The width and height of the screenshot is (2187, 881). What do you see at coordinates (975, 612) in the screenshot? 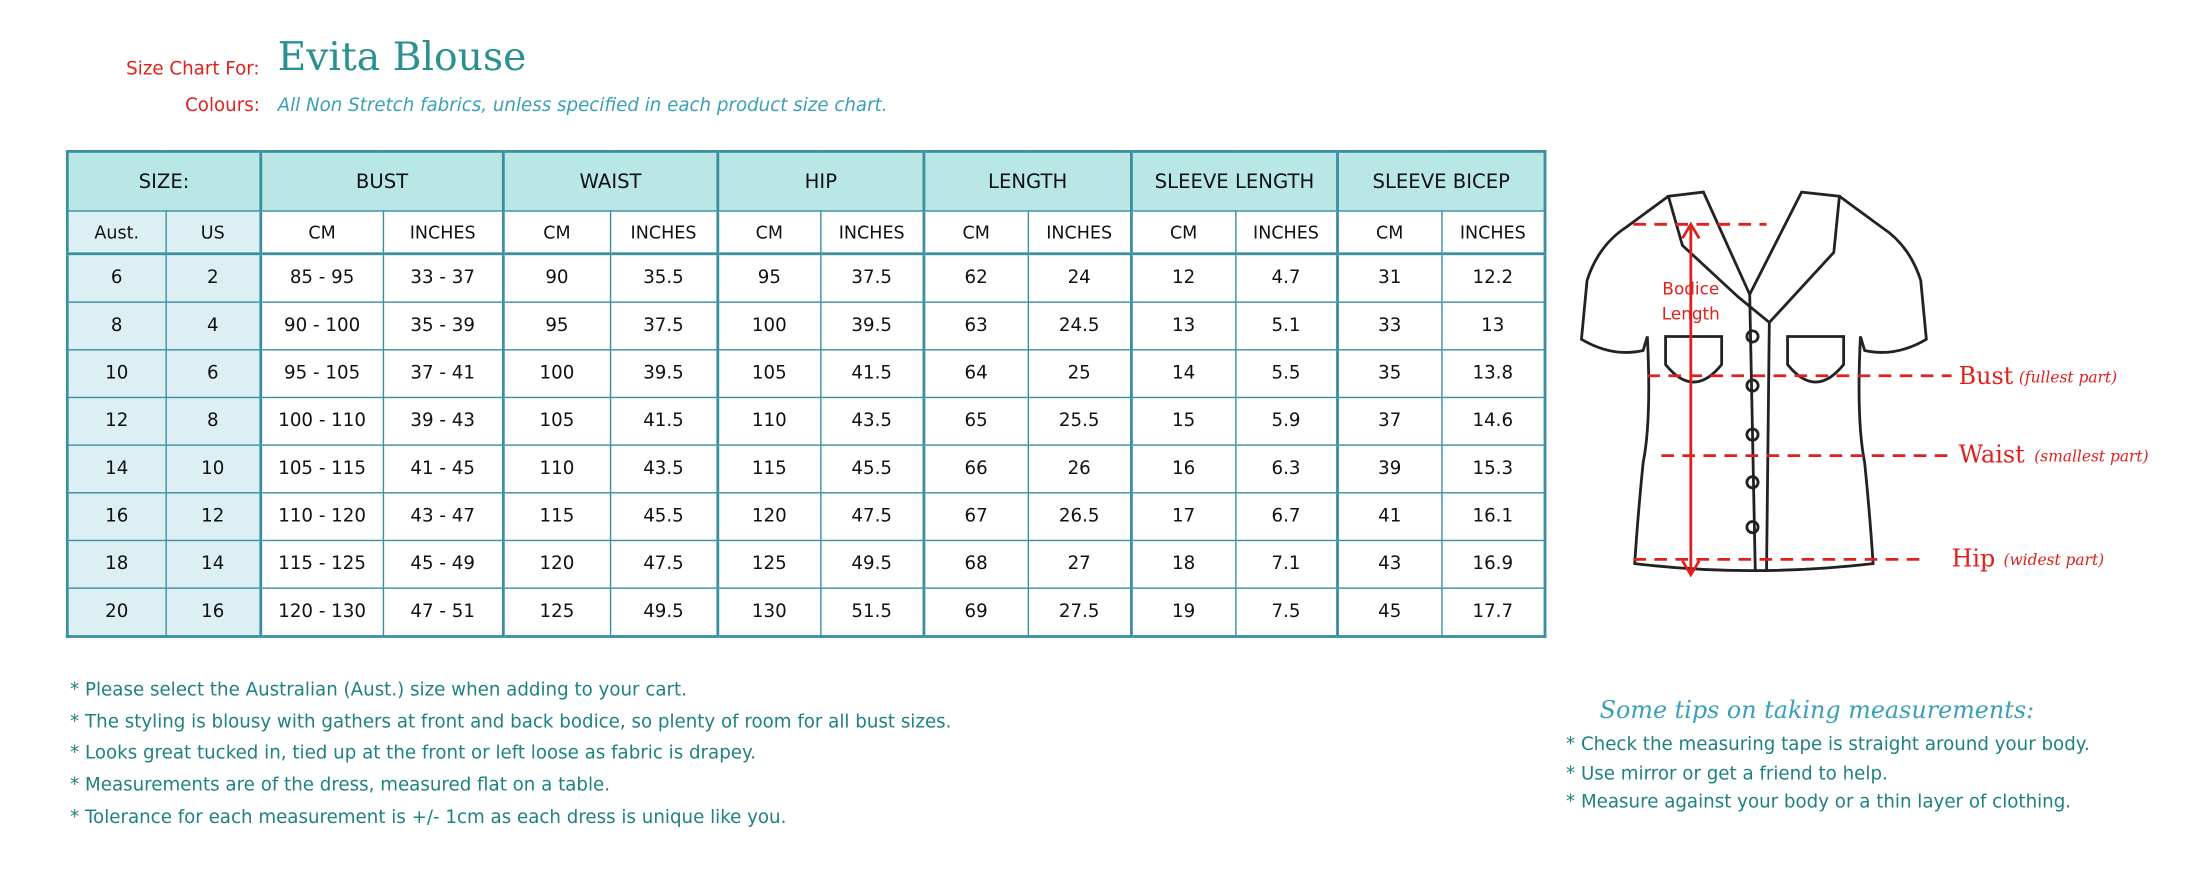
I see `cell: 69` at bounding box center [975, 612].